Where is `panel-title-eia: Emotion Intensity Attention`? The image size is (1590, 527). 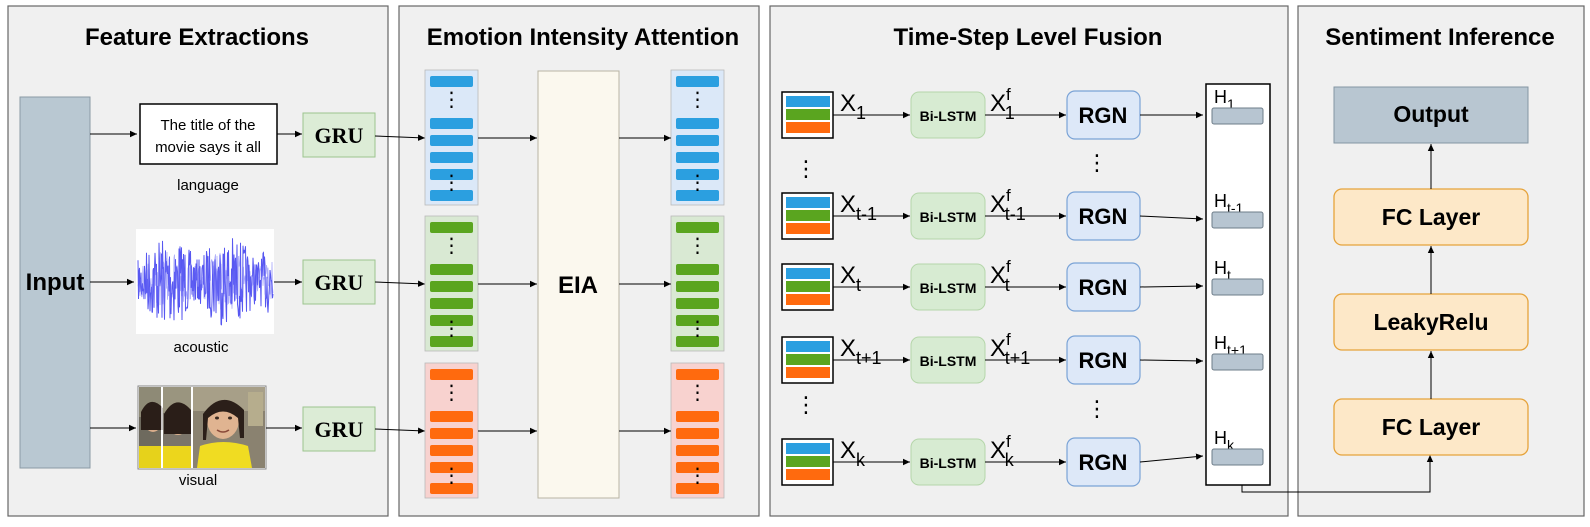
panel-title-eia: Emotion Intensity Attention is located at coordinates (583, 37).